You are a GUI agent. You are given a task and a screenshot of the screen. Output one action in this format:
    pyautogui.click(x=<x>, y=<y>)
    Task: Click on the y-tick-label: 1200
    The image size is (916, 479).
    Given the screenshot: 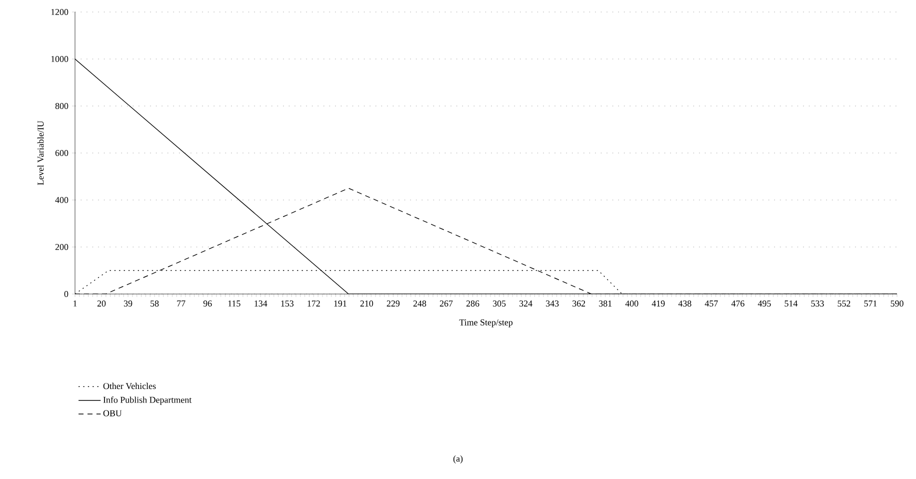 What is the action you would take?
    pyautogui.click(x=59, y=12)
    